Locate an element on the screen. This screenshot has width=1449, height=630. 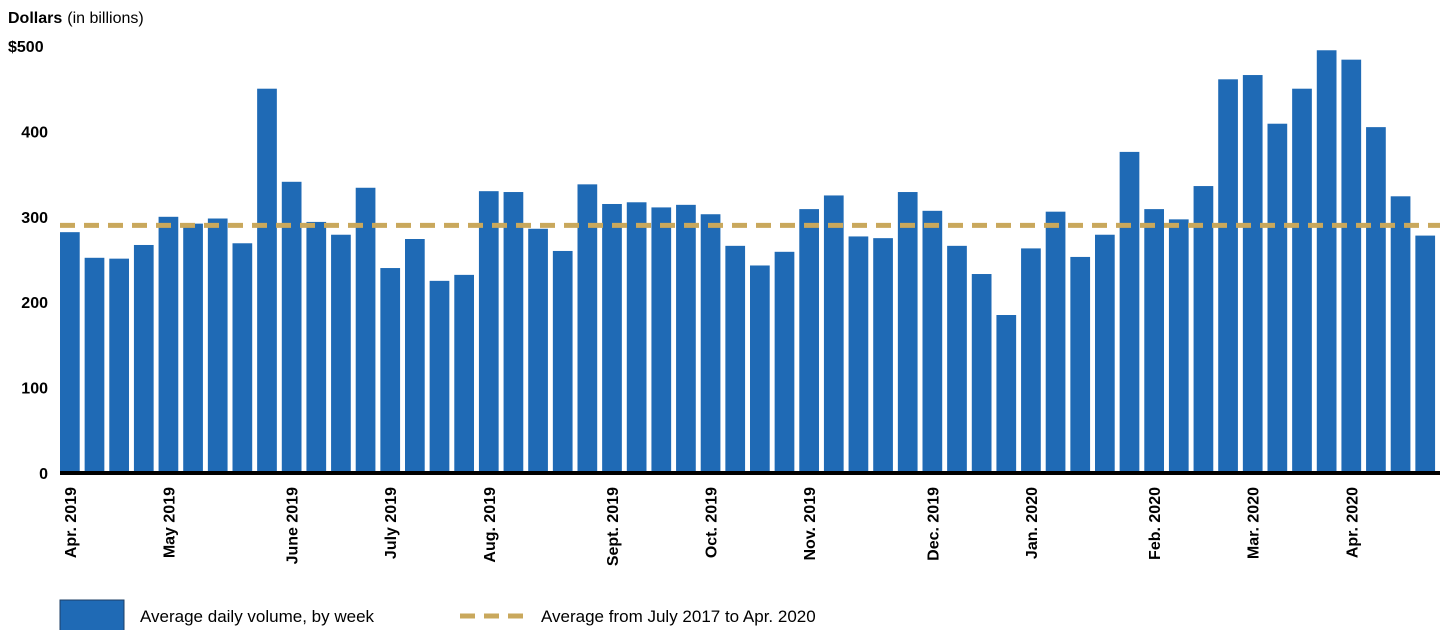
x-tick-label: Oct. 2019 is located at coordinates (712, 522).